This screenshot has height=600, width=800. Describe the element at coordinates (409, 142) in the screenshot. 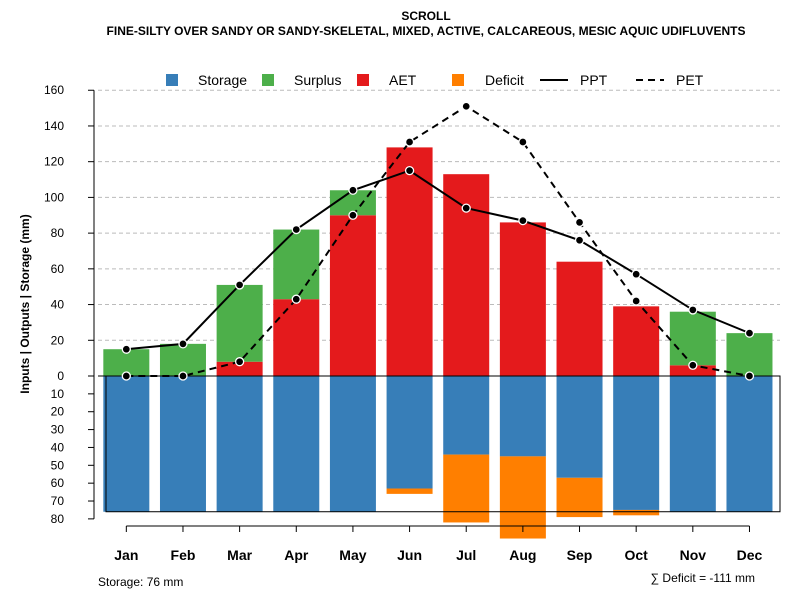

I see `pet-point-jun` at that location.